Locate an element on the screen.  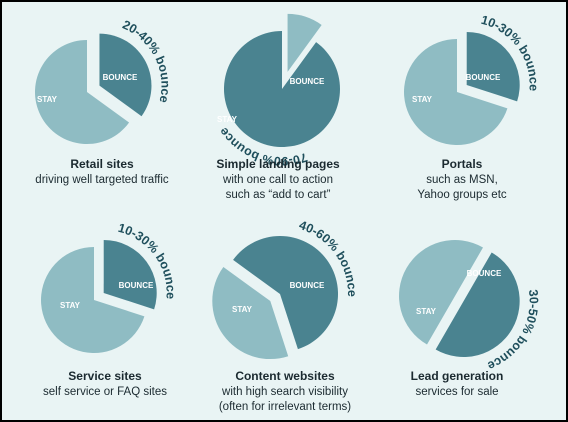
caption-line: such as “add to cart” is located at coordinates (278, 195).